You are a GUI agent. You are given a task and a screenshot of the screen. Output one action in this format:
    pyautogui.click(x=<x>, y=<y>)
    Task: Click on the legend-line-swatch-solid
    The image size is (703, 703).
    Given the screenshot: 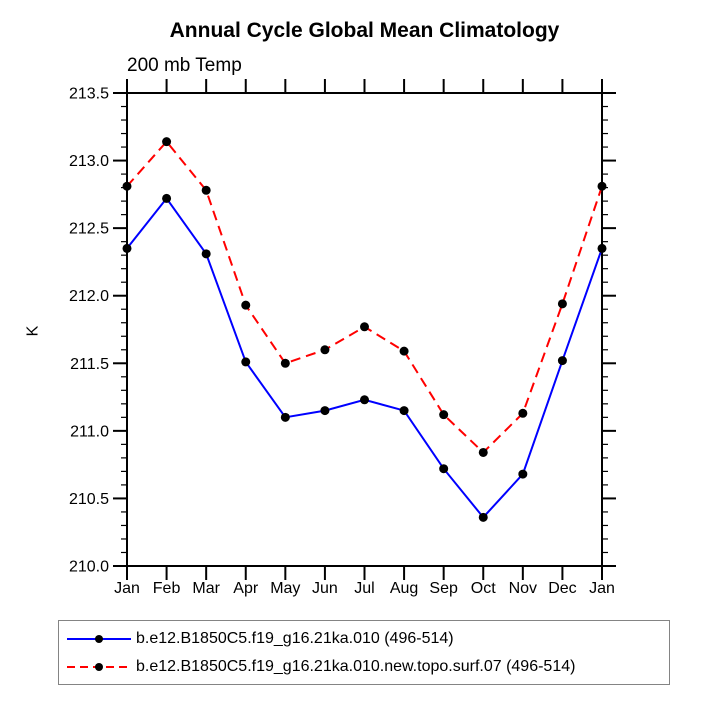 What is the action you would take?
    pyautogui.click(x=99, y=639)
    